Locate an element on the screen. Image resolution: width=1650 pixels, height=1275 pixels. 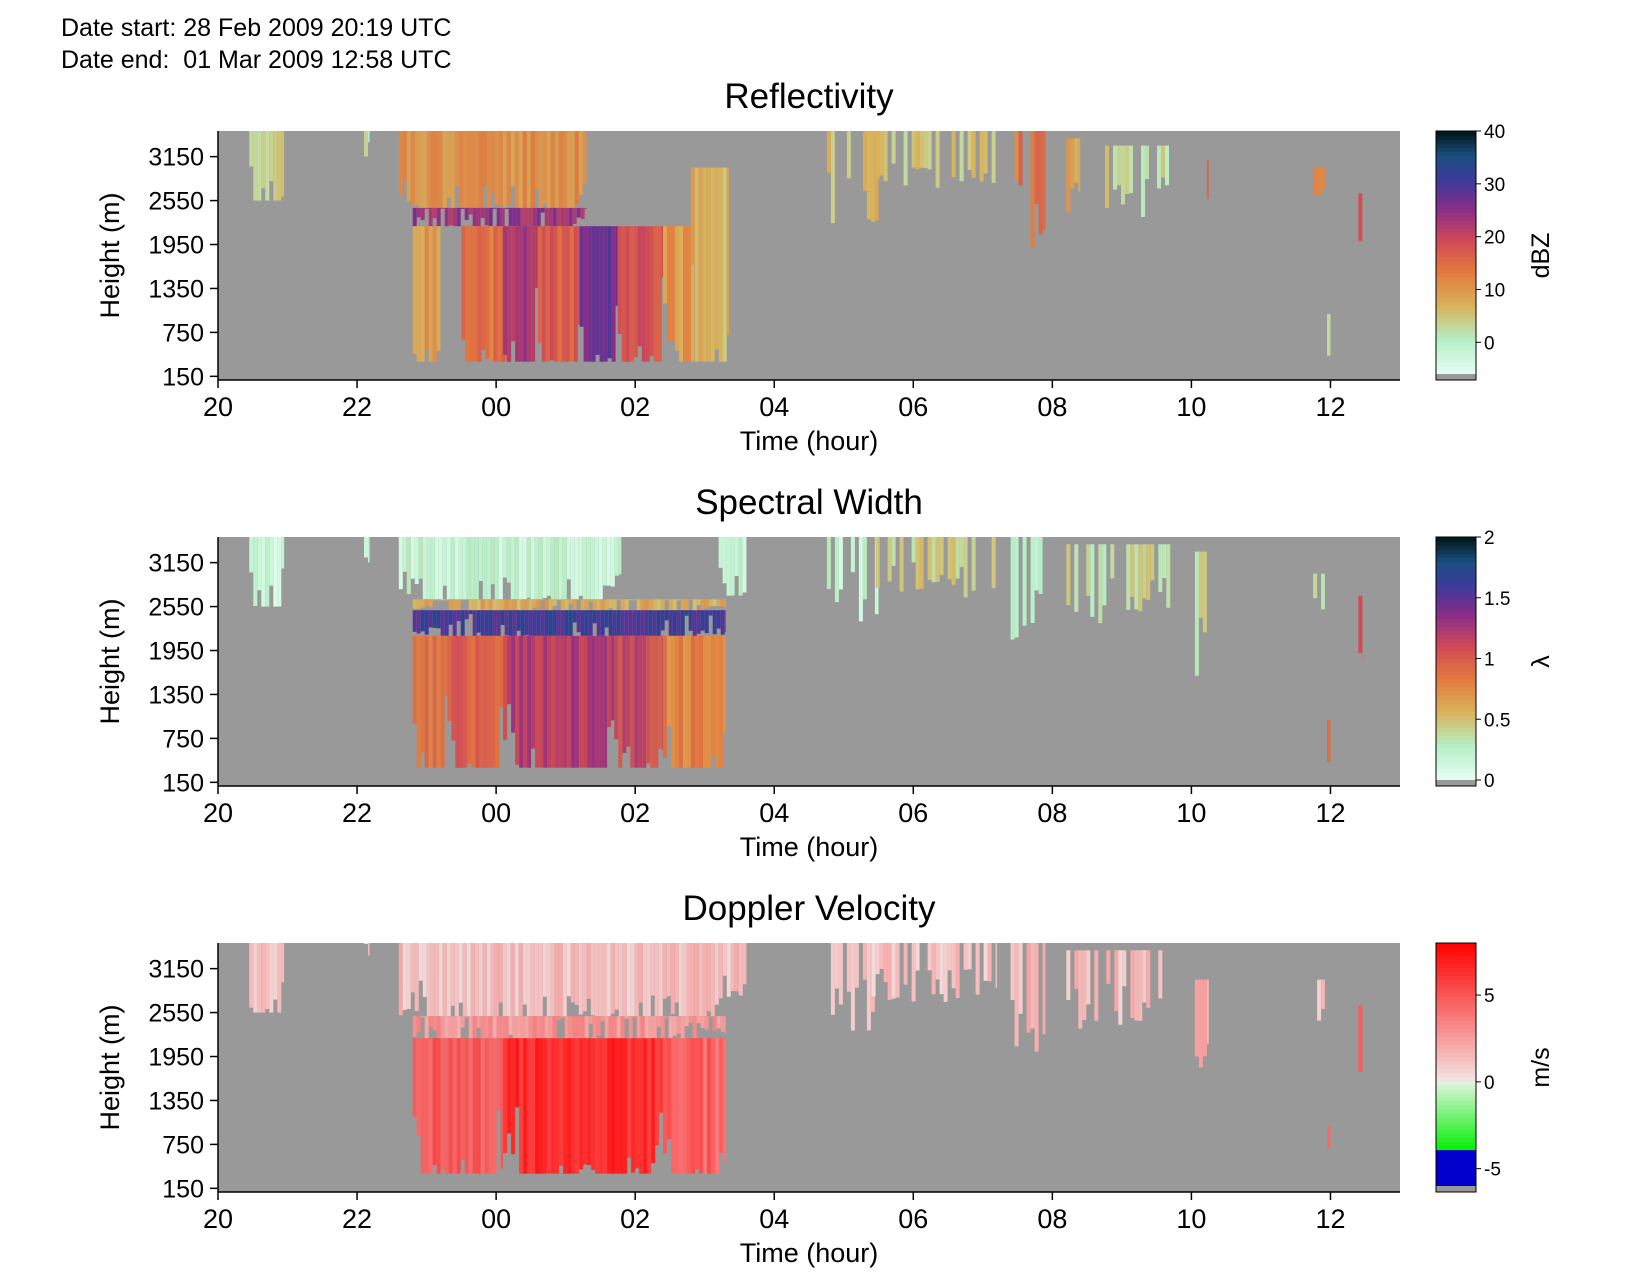
colorbar: -5 0 5 m/s is located at coordinates (1495, 1067).